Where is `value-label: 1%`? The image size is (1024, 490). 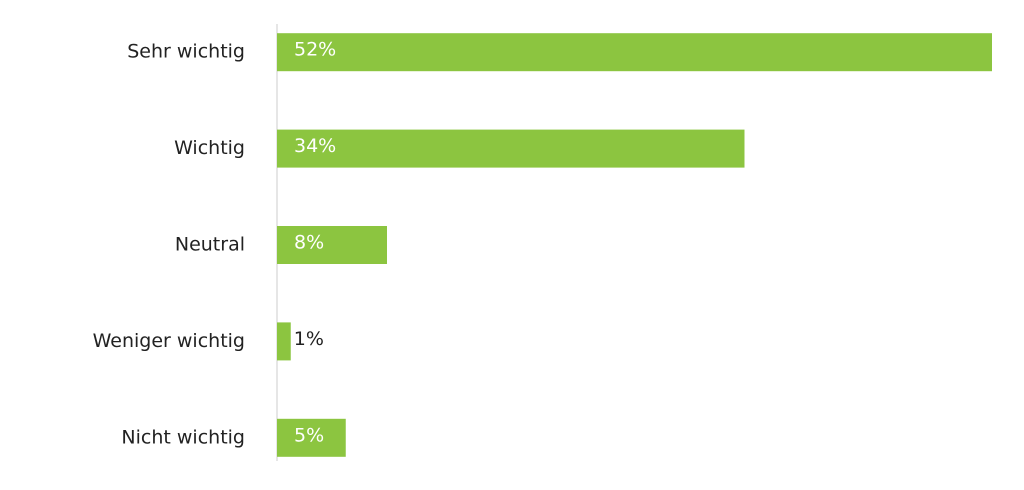
value-label: 1% is located at coordinates (309, 339).